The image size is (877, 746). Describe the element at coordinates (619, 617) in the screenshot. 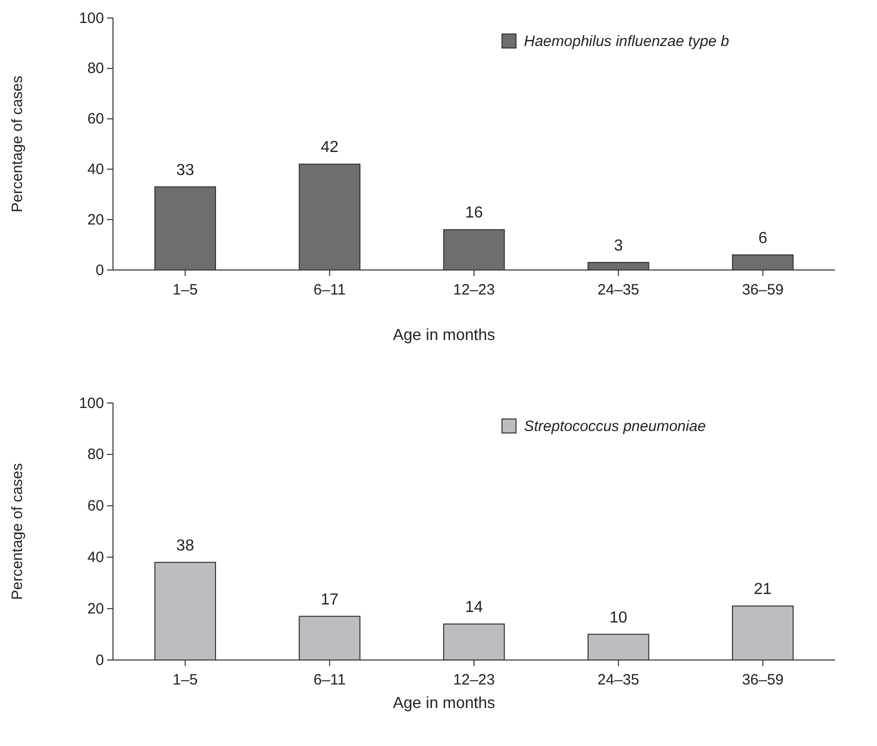

I see `data-label: 10` at that location.